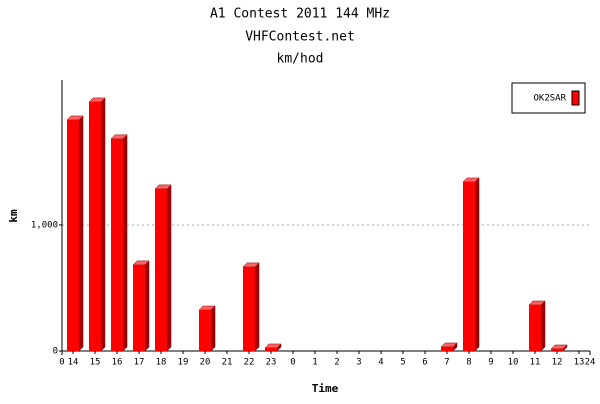 This screenshot has height=404, width=600. Describe the element at coordinates (446, 363) in the screenshot. I see `x-tick-label: 7` at that location.